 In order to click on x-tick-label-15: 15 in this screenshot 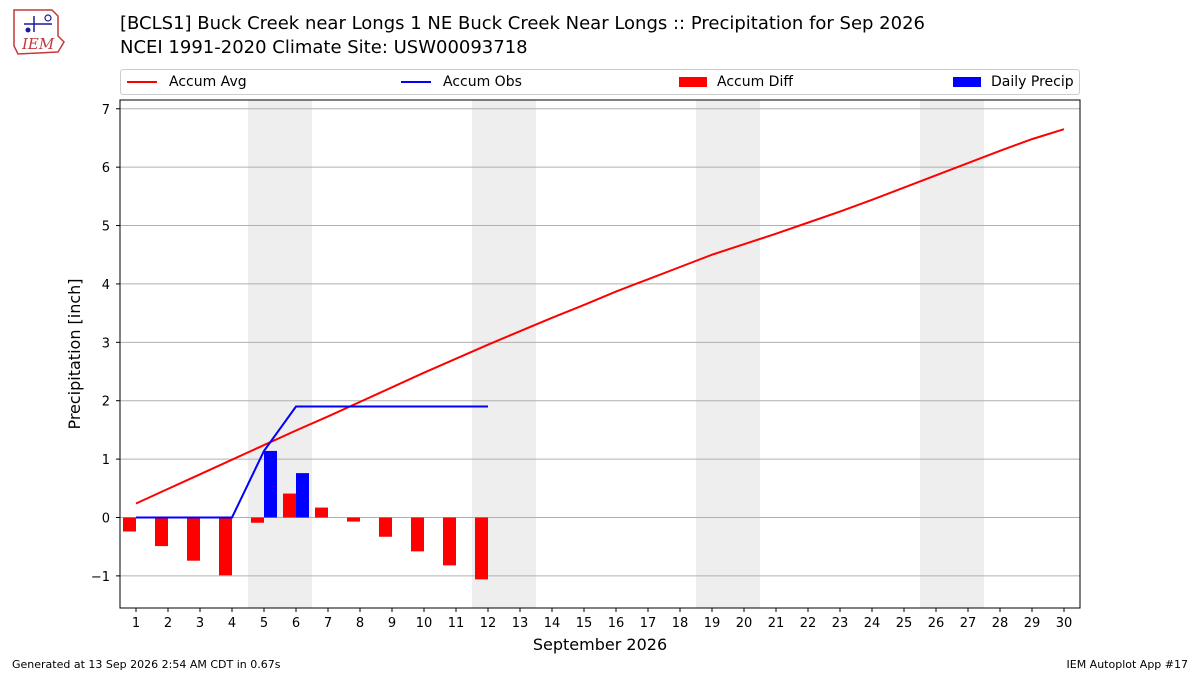, I will do `click(584, 623)`.